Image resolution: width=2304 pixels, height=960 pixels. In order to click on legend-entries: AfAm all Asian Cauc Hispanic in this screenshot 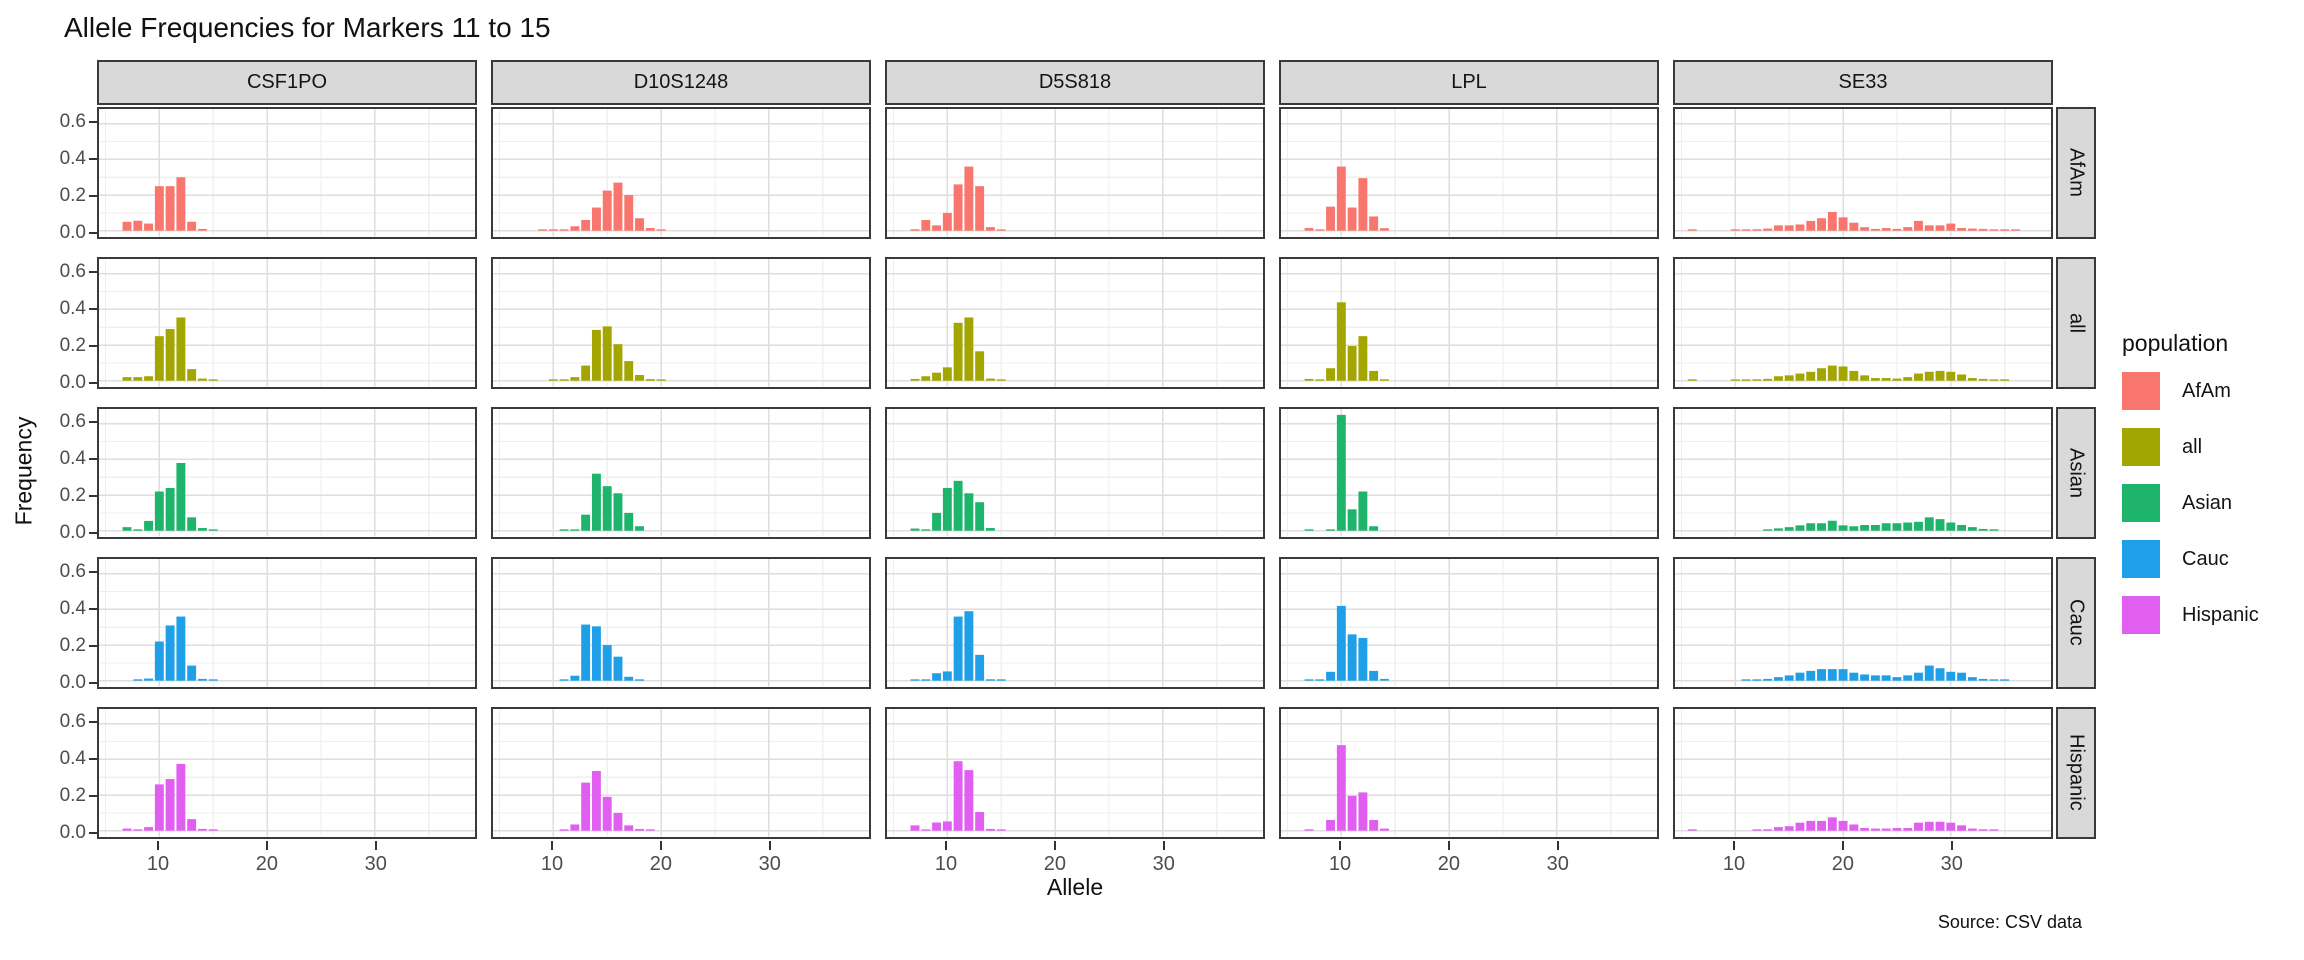, I will do `click(2213, 503)`.